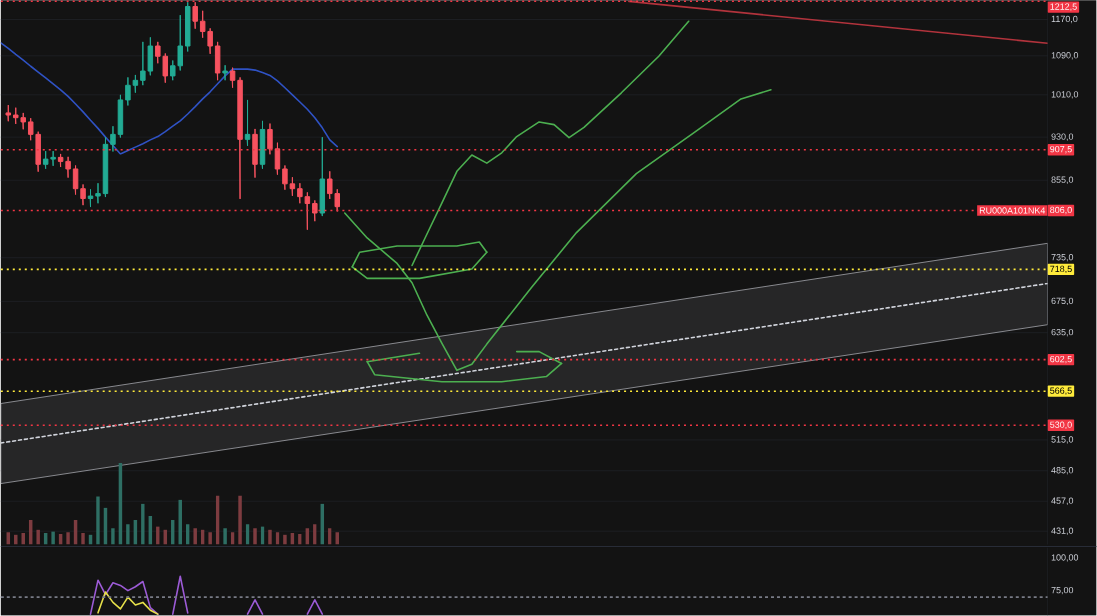 The width and height of the screenshot is (1097, 616). What do you see at coordinates (1062, 180) in the screenshot?
I see `y-tick-label: 855,0` at bounding box center [1062, 180].